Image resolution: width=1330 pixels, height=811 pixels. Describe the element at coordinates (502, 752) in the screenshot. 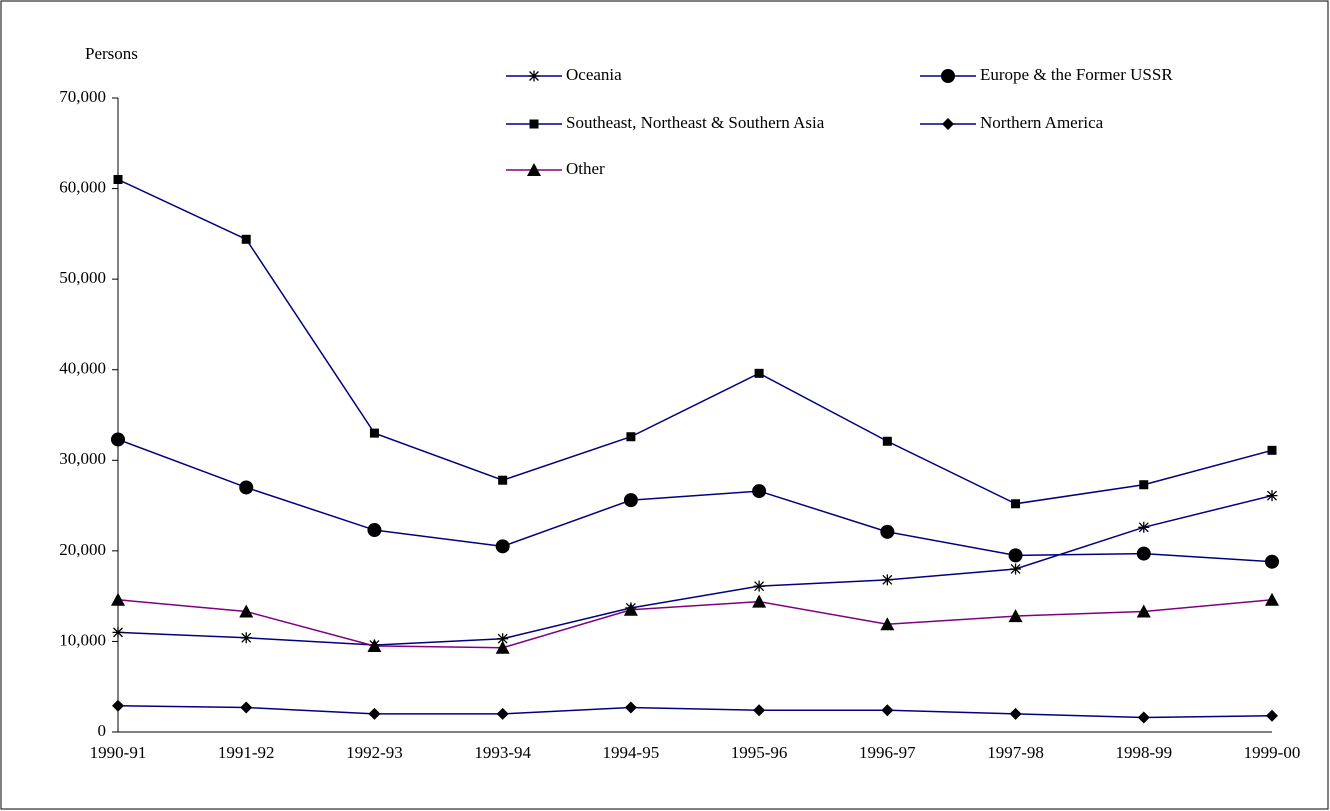

I see `x-tick-label: 1993-94` at that location.